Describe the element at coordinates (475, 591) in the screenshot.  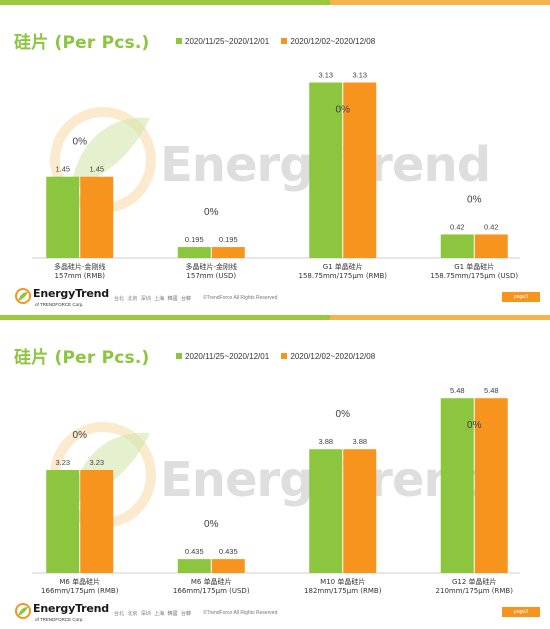
I see `category-label: 210mm/175μm (RMB)` at that location.